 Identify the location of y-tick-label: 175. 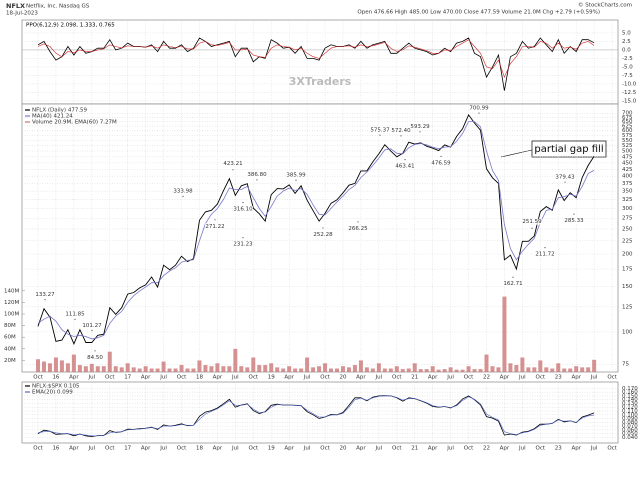
(627, 270).